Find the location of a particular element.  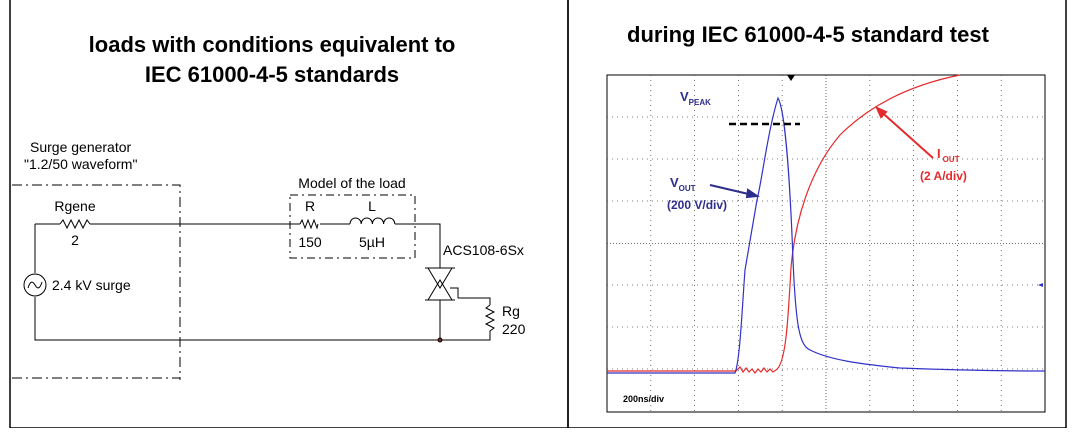

generator-name: Surge generator is located at coordinates (81, 147).